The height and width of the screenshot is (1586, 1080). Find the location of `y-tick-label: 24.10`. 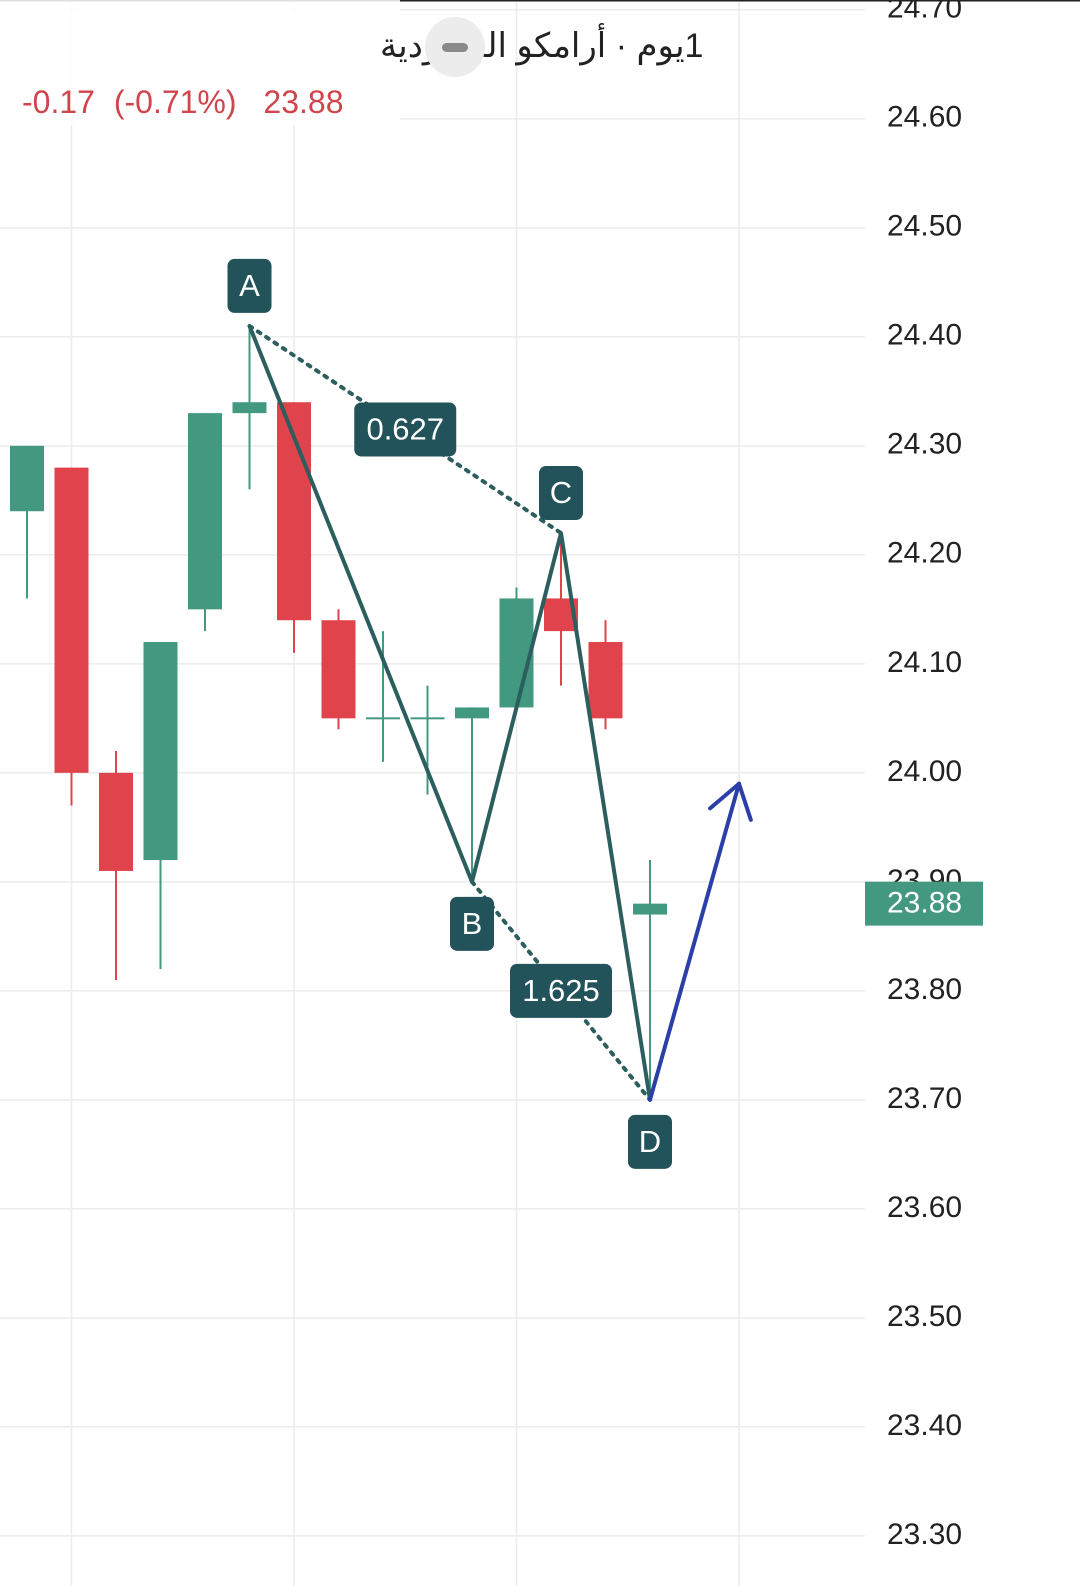

y-tick-label: 24.10 is located at coordinates (924, 662).